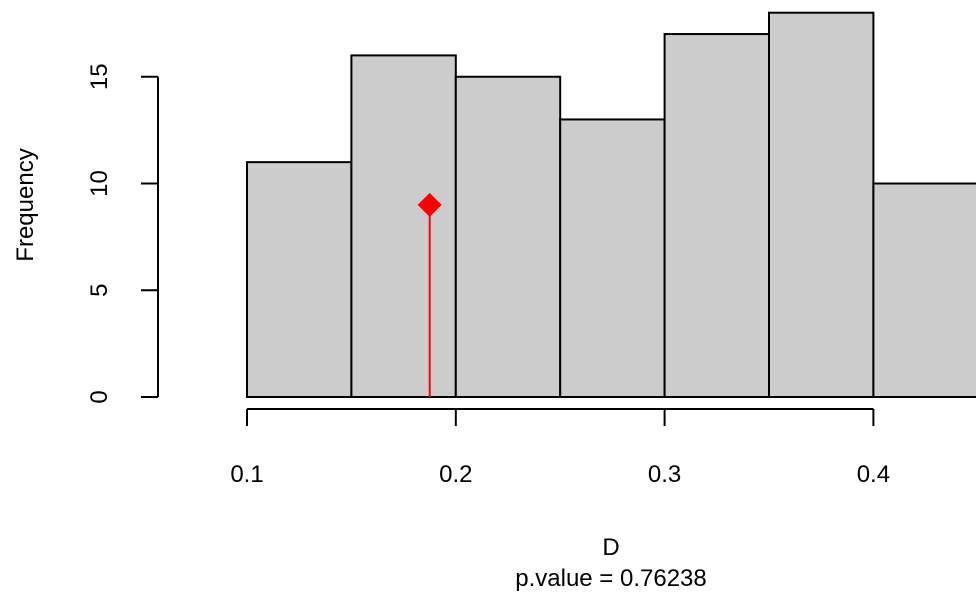 This screenshot has height=602, width=976. I want to click on y-tick-label: 10, so click(99, 183).